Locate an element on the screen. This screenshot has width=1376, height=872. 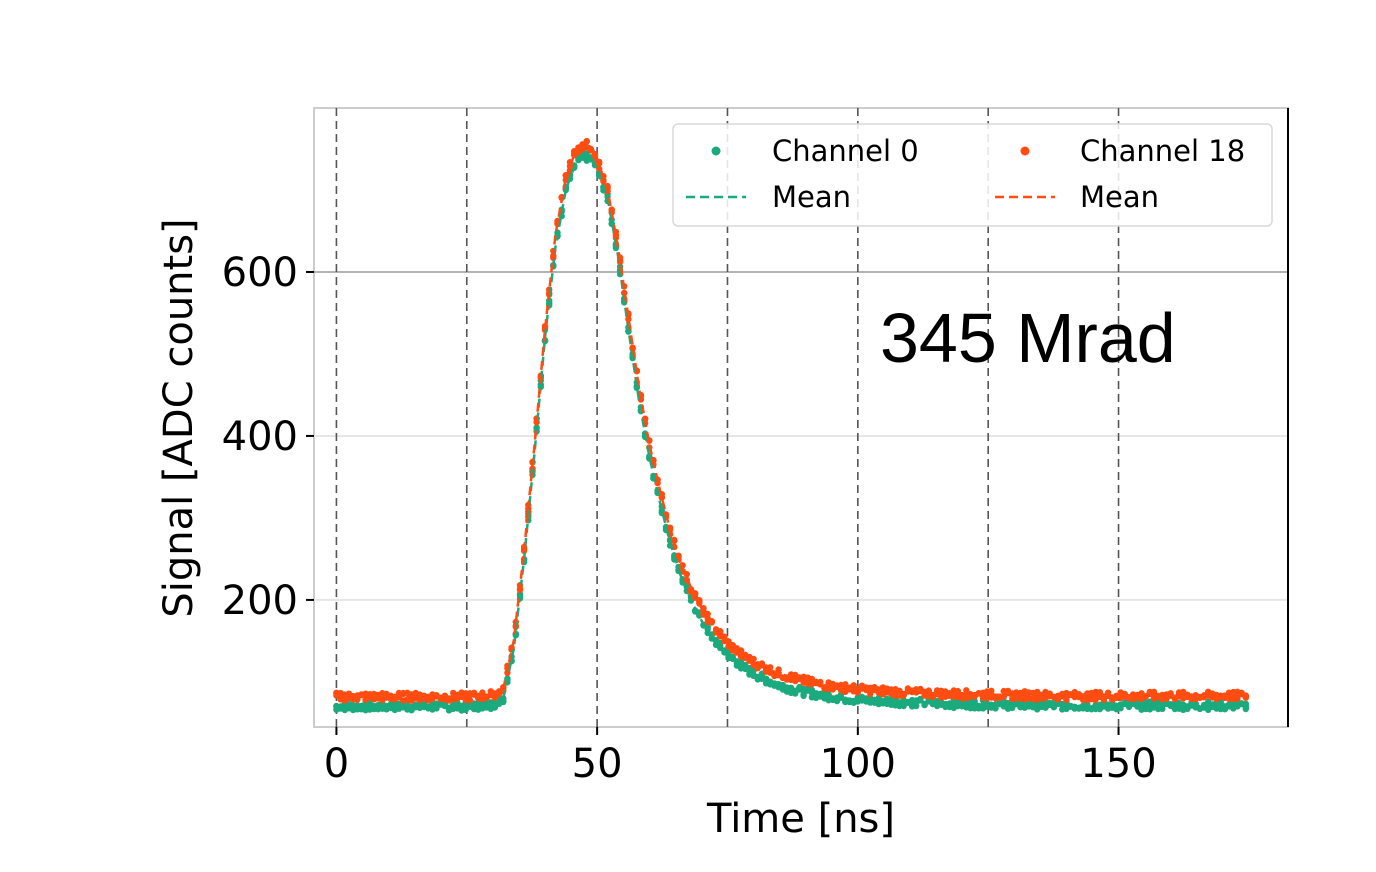
legend-label-mean-0: Mean is located at coordinates (811, 197).